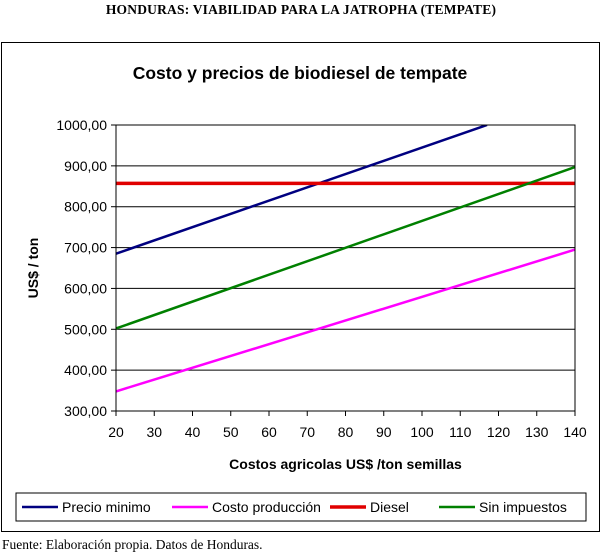 The image size is (602, 553). I want to click on x-tick-label-120: 120, so click(499, 432).